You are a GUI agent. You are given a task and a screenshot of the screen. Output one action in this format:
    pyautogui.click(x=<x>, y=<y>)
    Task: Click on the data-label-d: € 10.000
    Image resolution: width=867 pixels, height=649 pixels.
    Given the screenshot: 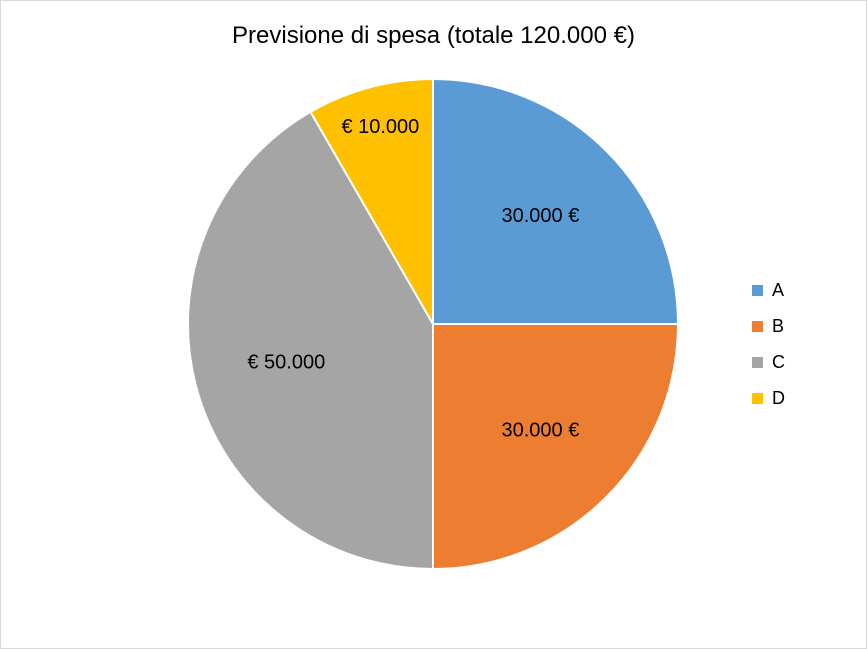 What is the action you would take?
    pyautogui.click(x=380, y=127)
    